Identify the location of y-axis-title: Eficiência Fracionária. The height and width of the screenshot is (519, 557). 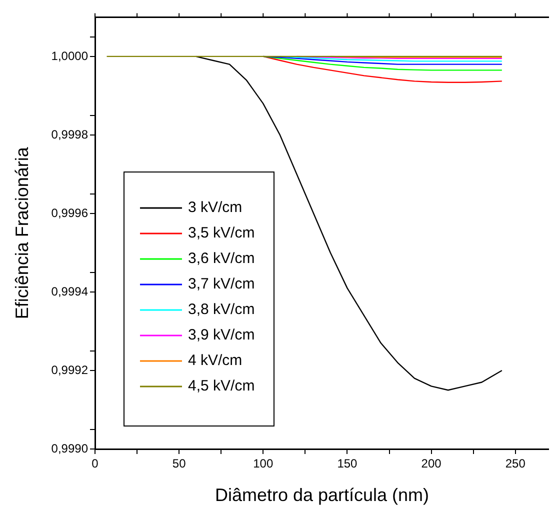
(22, 233).